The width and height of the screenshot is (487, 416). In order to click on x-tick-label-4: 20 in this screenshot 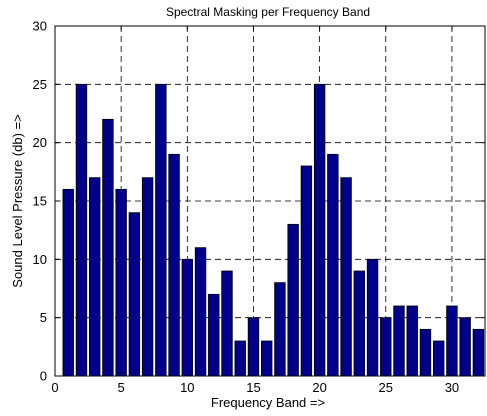, I will do `click(319, 387)`.